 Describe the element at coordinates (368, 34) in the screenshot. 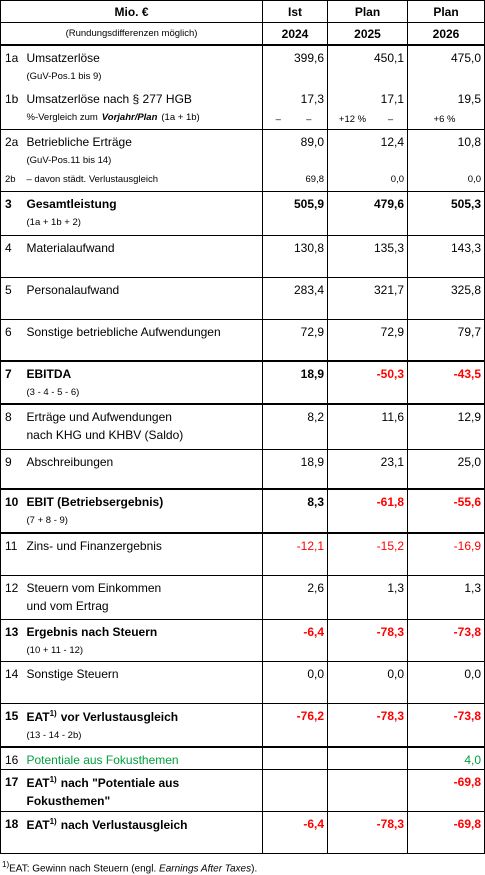

I see `header-year: 2025` at that location.